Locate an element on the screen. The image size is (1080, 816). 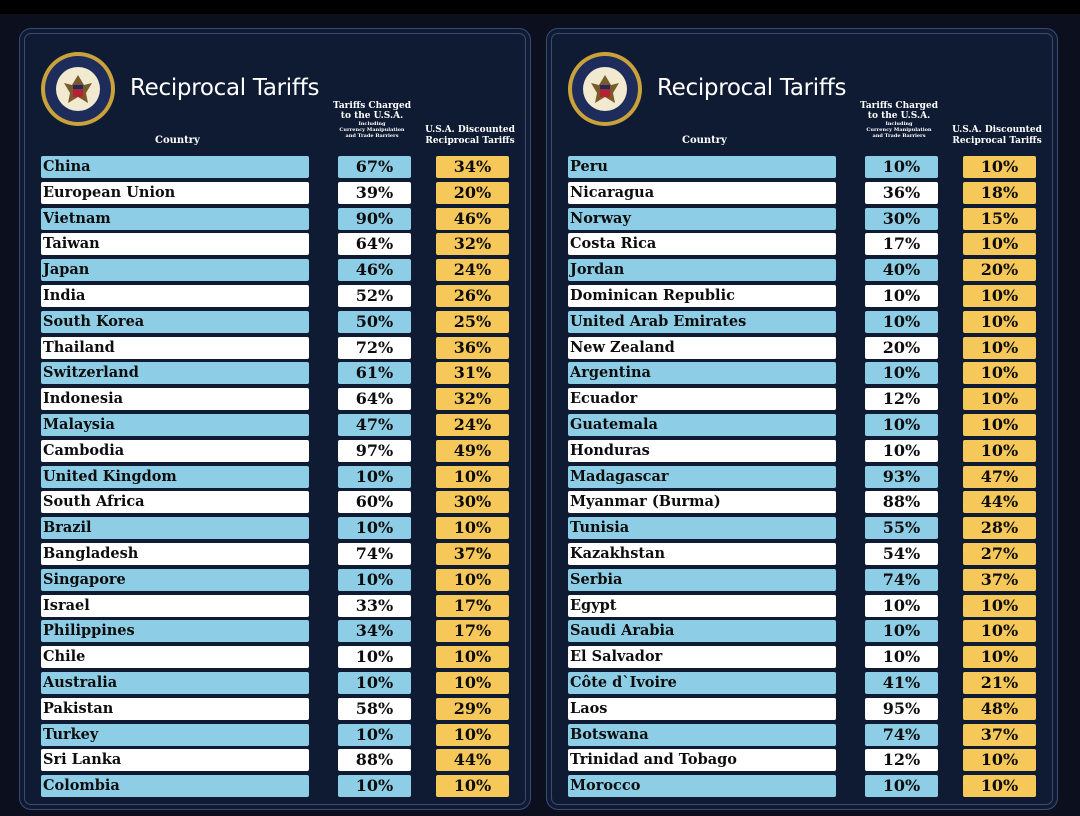
country-cell: India is located at coordinates (175, 295).